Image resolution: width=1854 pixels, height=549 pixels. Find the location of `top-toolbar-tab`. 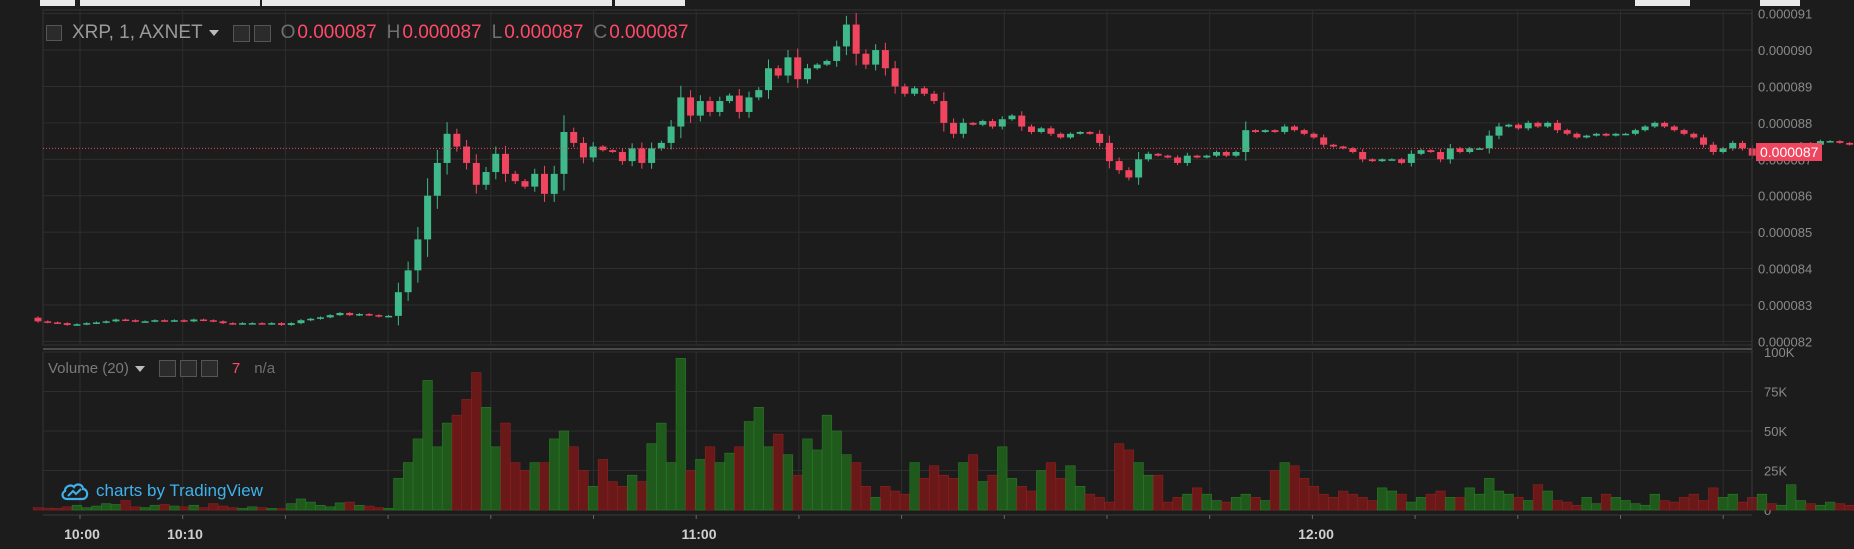

top-toolbar-tab is located at coordinates (57, 3).